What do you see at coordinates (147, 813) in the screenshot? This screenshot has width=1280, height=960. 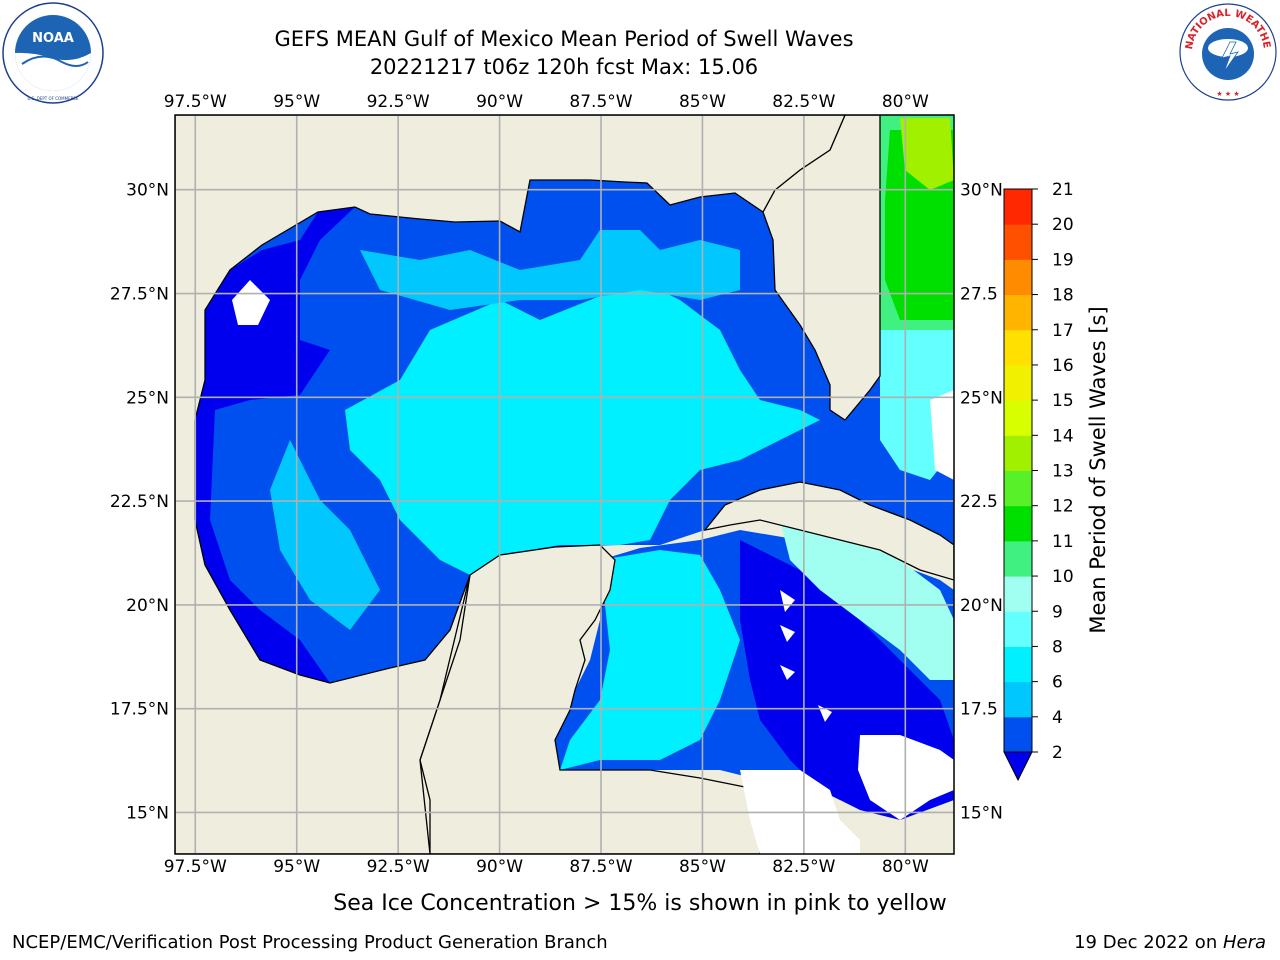 I see `lat-tick-label: 15°N` at bounding box center [147, 813].